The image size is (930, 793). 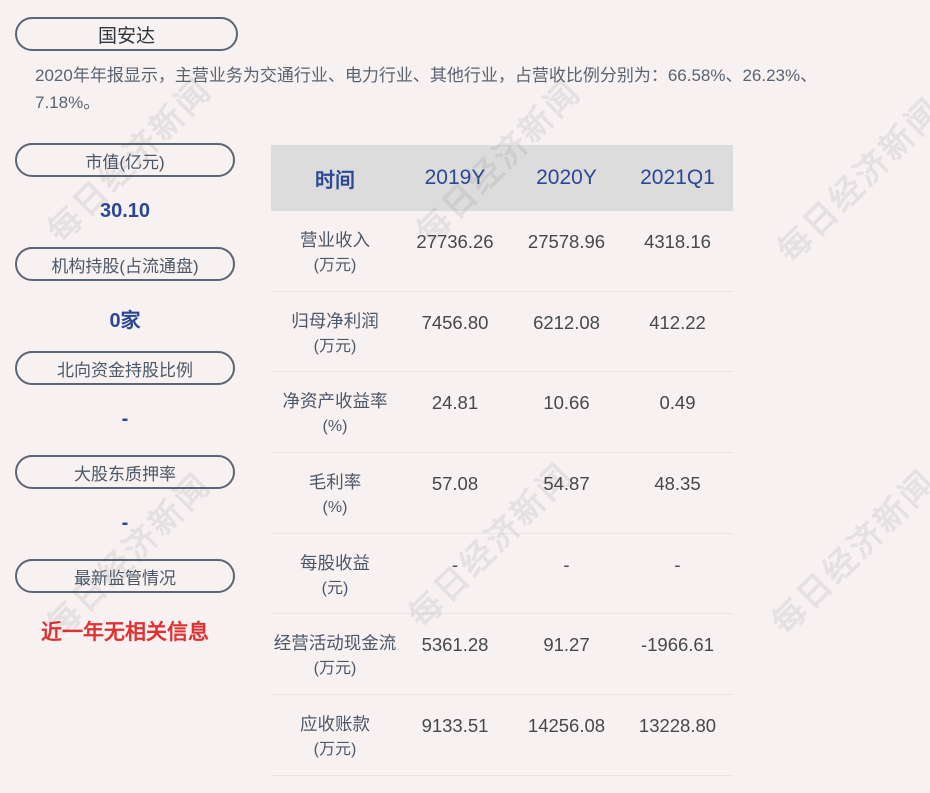 I want to click on metric-pill-label: 北向资金持股比例, so click(x=125, y=370).